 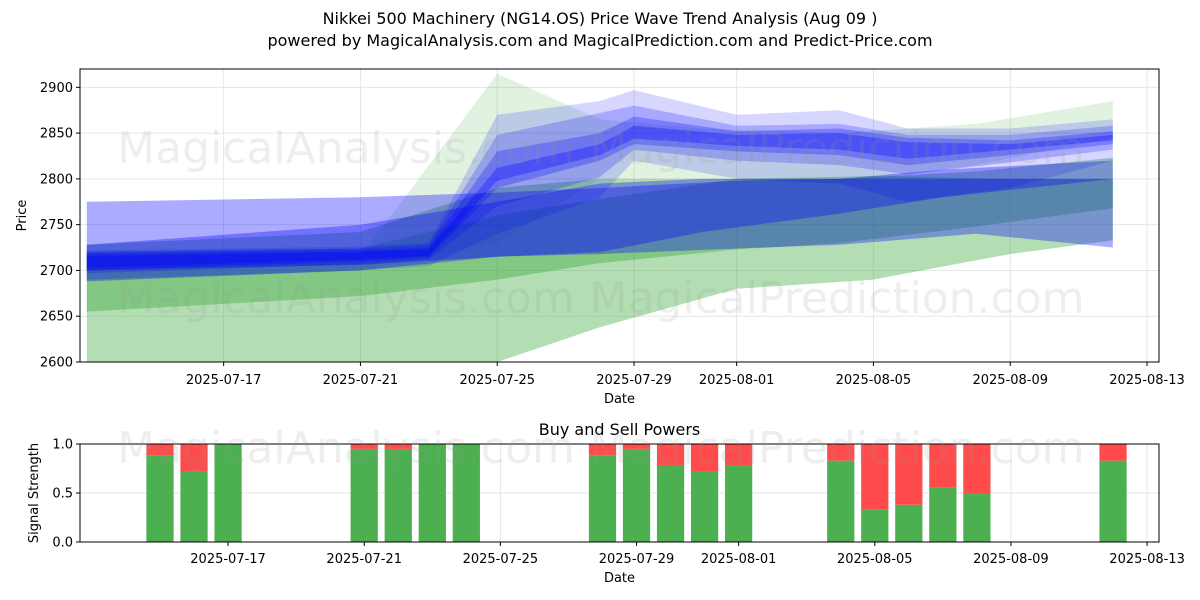 I want to click on signal-ytick-label: 0.5, so click(x=62, y=494).